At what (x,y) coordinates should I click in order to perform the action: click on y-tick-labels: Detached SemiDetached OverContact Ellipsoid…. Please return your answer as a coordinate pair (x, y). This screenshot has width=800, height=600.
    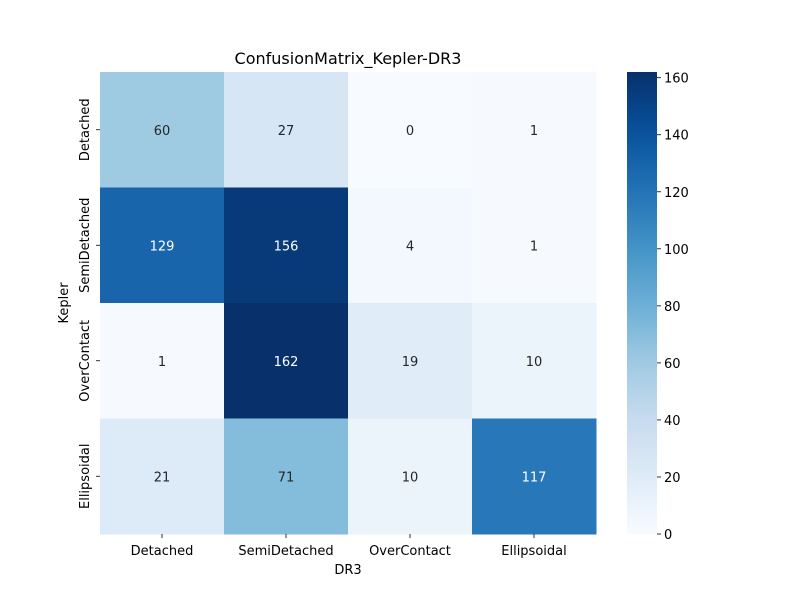
    Looking at the image, I should click on (89, 303).